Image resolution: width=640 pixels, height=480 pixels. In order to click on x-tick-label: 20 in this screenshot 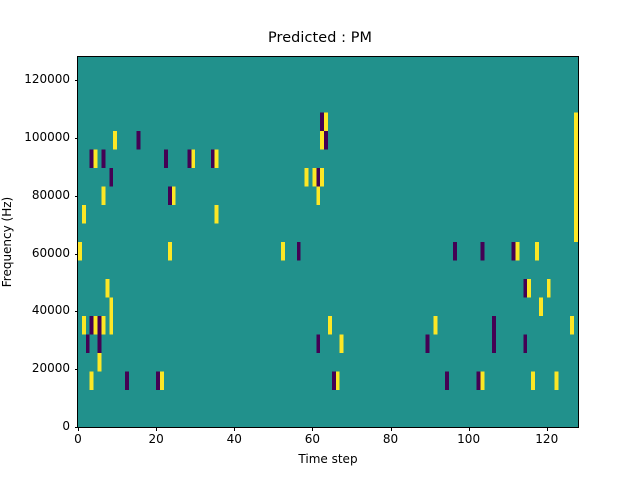, I will do `click(156, 439)`.